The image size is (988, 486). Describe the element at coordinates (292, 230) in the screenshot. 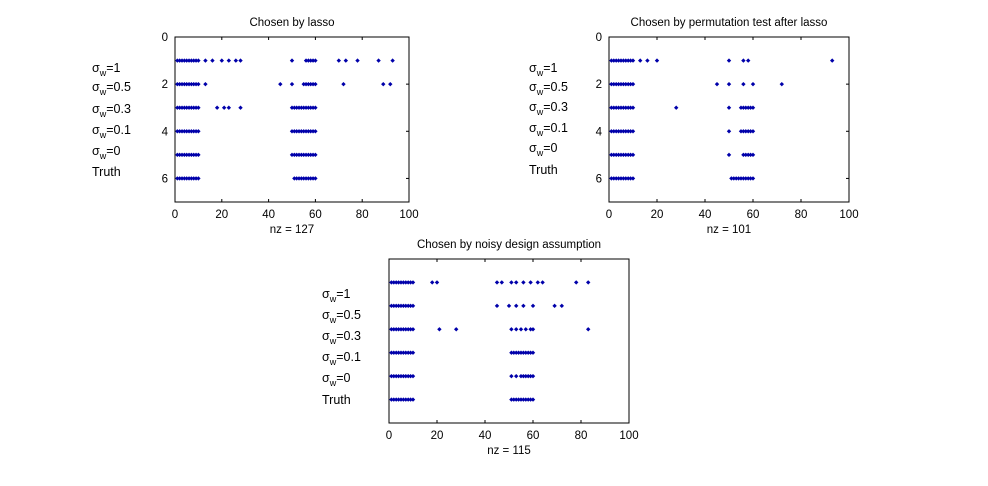

I see `x-axis-label: nz = 127` at that location.